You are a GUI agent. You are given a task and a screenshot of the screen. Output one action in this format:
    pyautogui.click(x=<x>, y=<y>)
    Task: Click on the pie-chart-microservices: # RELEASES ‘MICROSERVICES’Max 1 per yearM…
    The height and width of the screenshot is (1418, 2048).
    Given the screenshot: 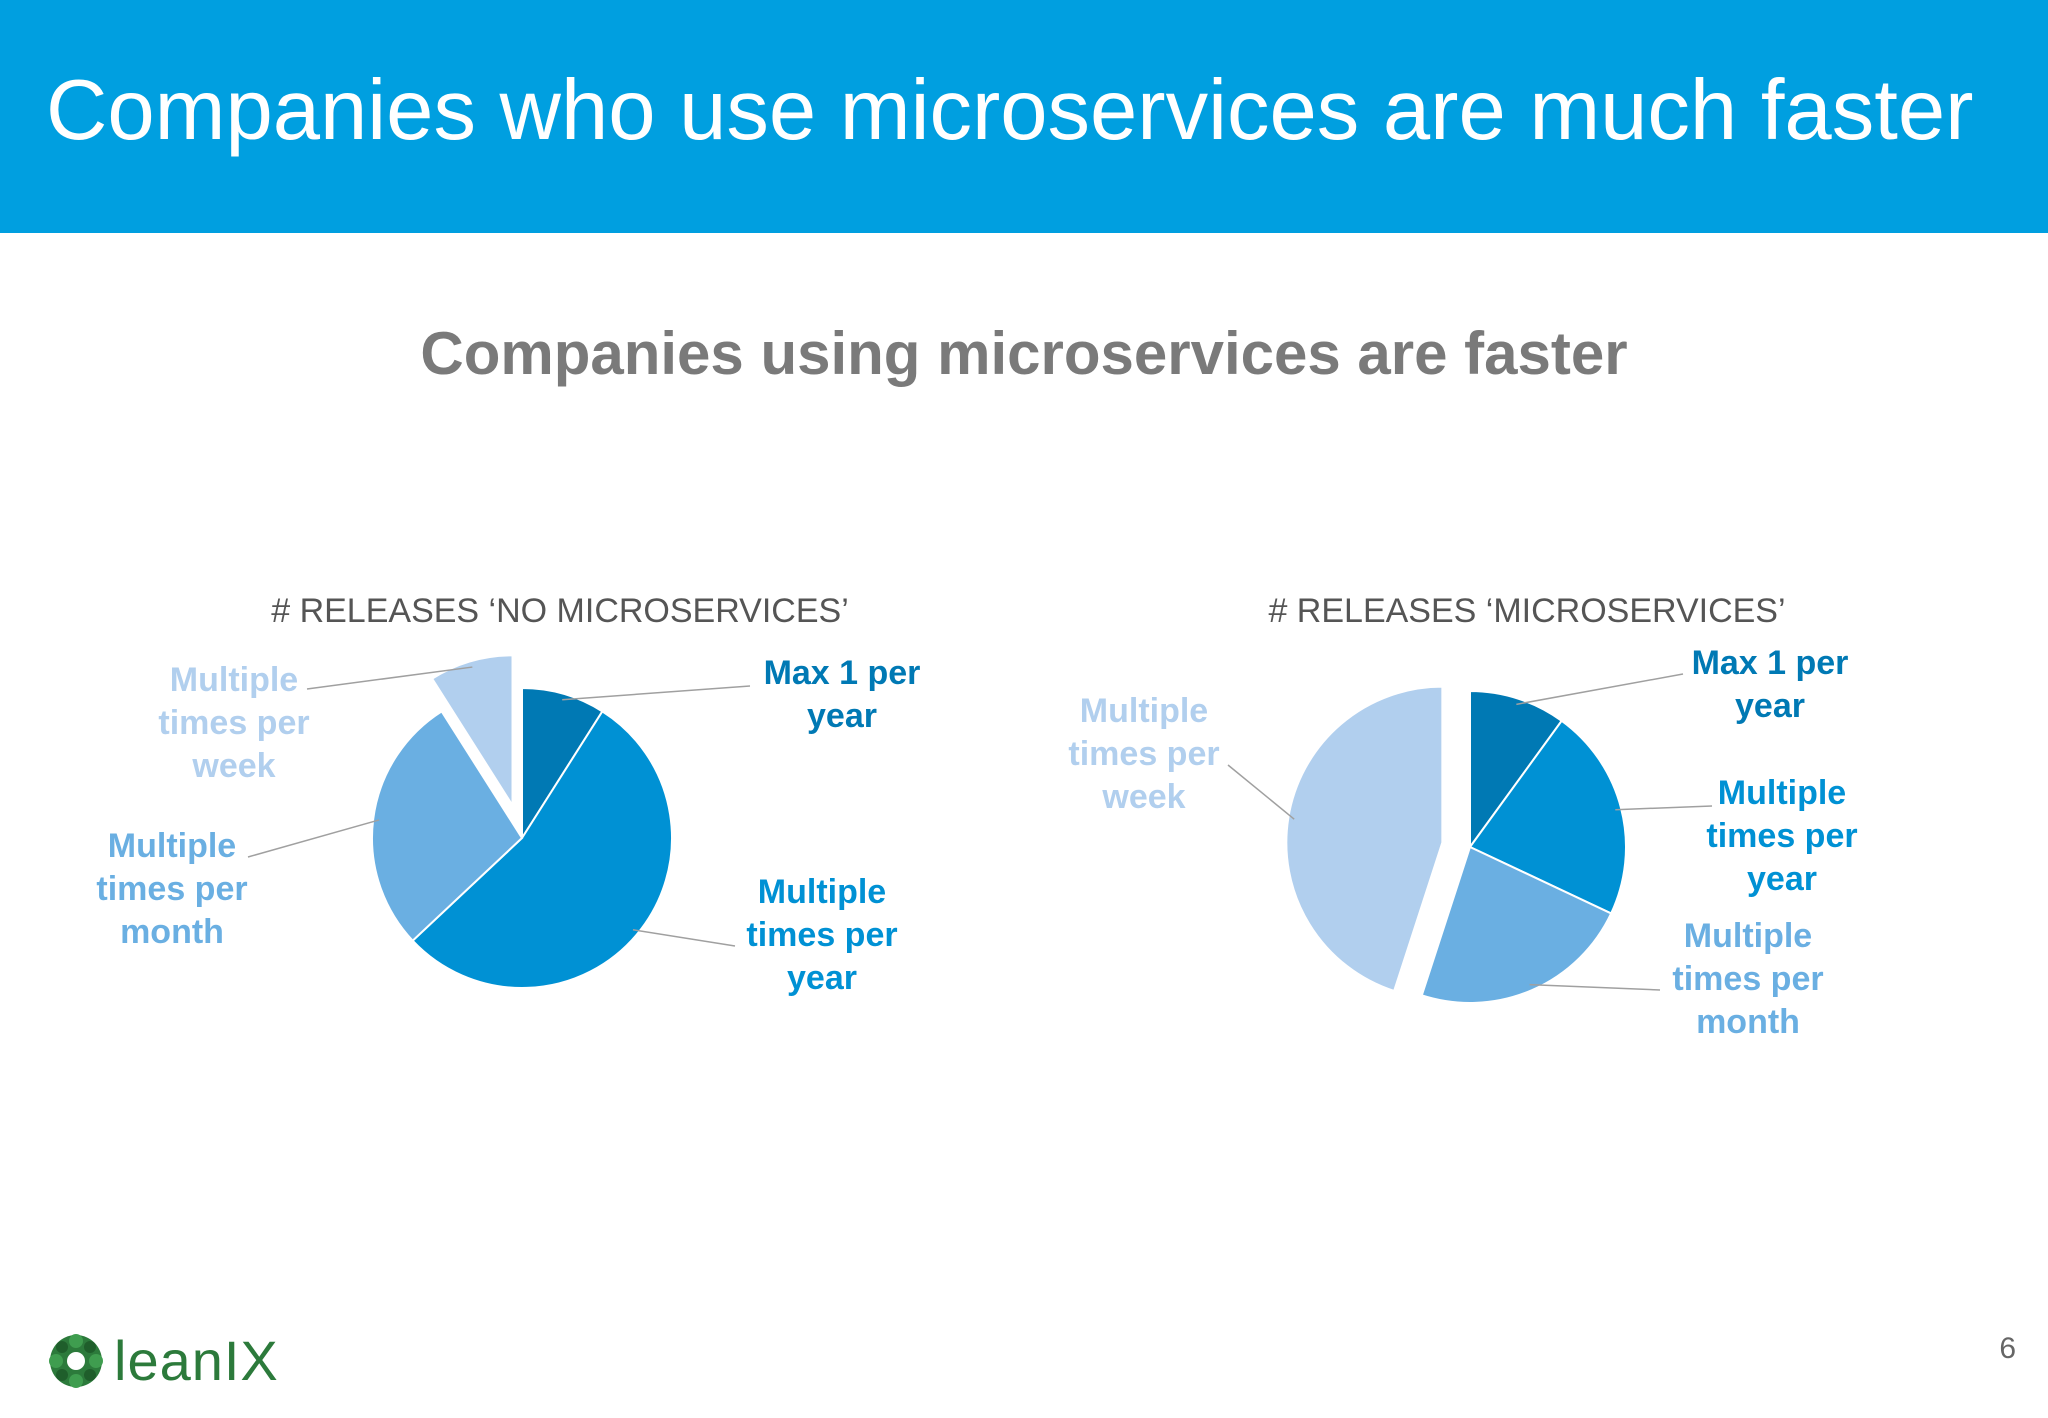 What is the action you would take?
    pyautogui.click(x=1462, y=816)
    